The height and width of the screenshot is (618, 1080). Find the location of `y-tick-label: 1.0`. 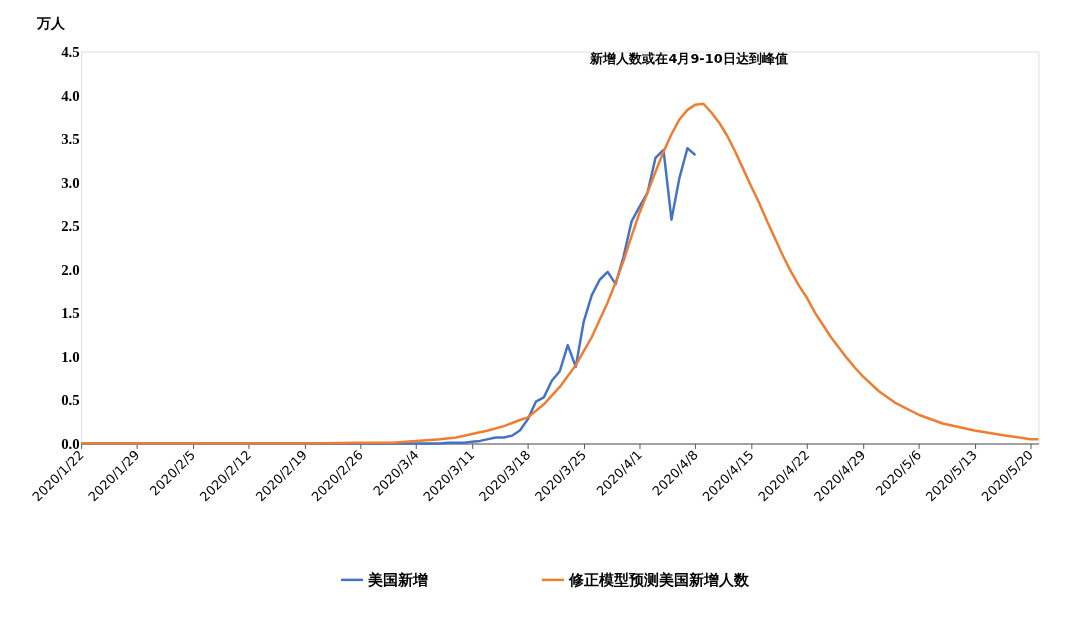

y-tick-label: 1.0 is located at coordinates (70, 356).